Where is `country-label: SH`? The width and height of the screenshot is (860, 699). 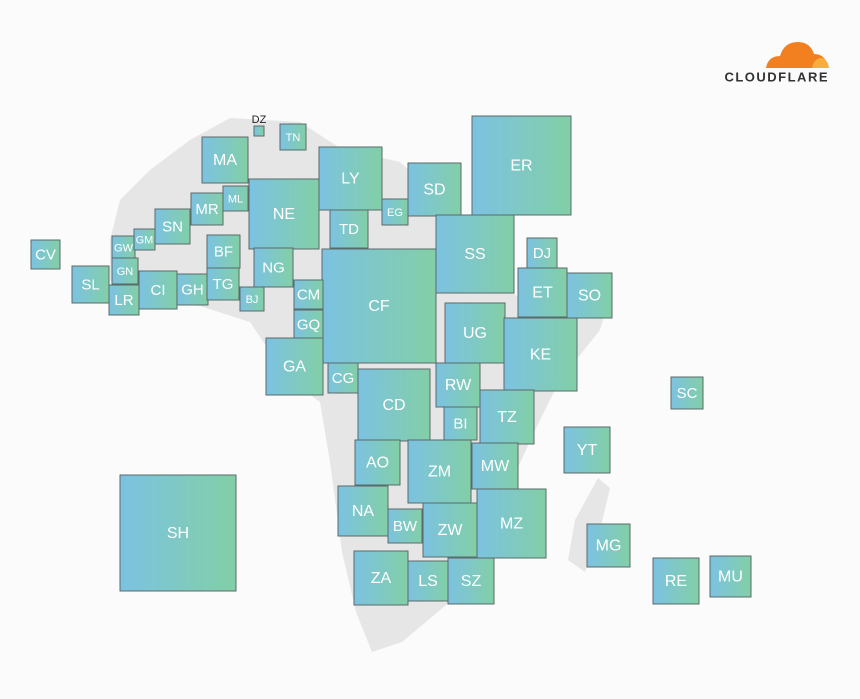
country-label: SH is located at coordinates (178, 533).